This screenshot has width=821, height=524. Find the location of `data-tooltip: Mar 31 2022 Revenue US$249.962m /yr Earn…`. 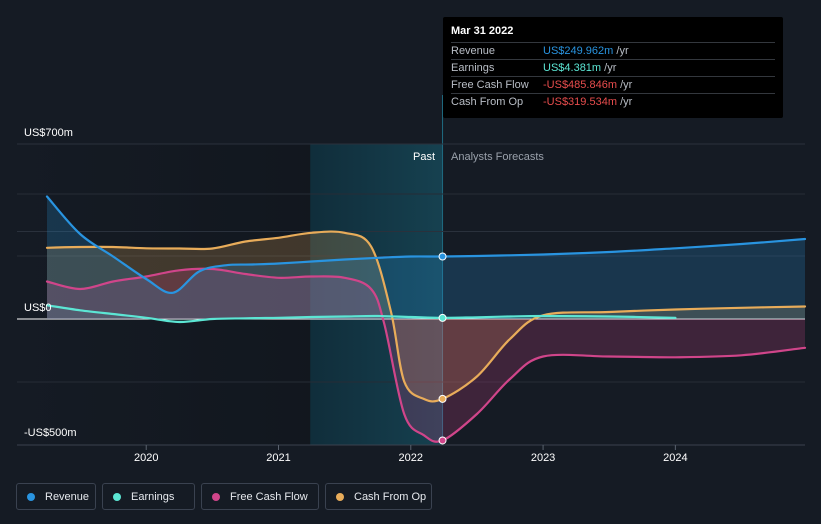

data-tooltip: Mar 31 2022 Revenue US$249.962m /yr Earn… is located at coordinates (613, 67).